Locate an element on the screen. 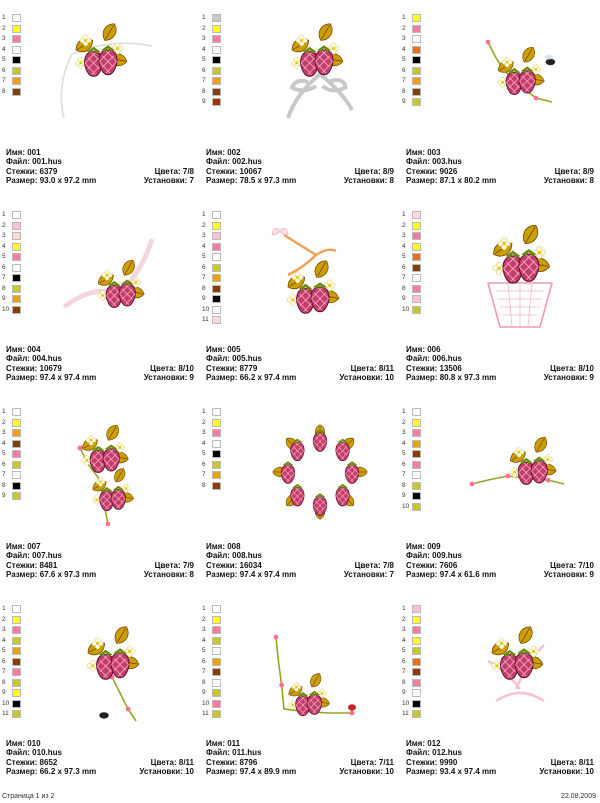  name-row: Имя: 007 is located at coordinates (100, 546).